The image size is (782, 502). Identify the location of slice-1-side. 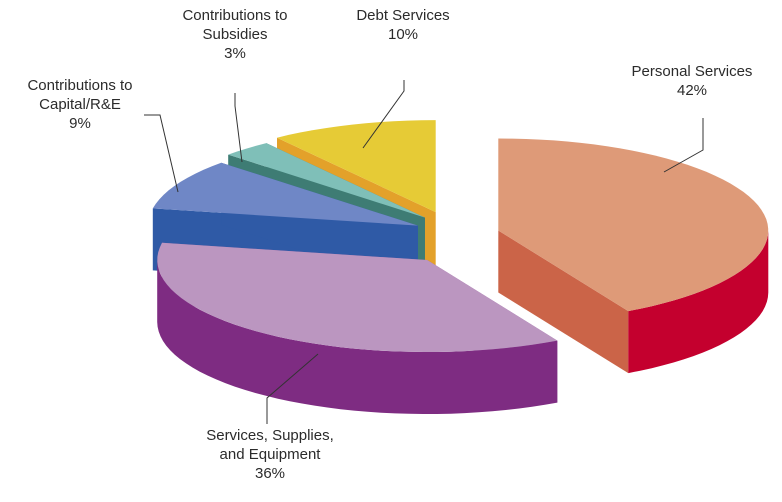
(698, 302).